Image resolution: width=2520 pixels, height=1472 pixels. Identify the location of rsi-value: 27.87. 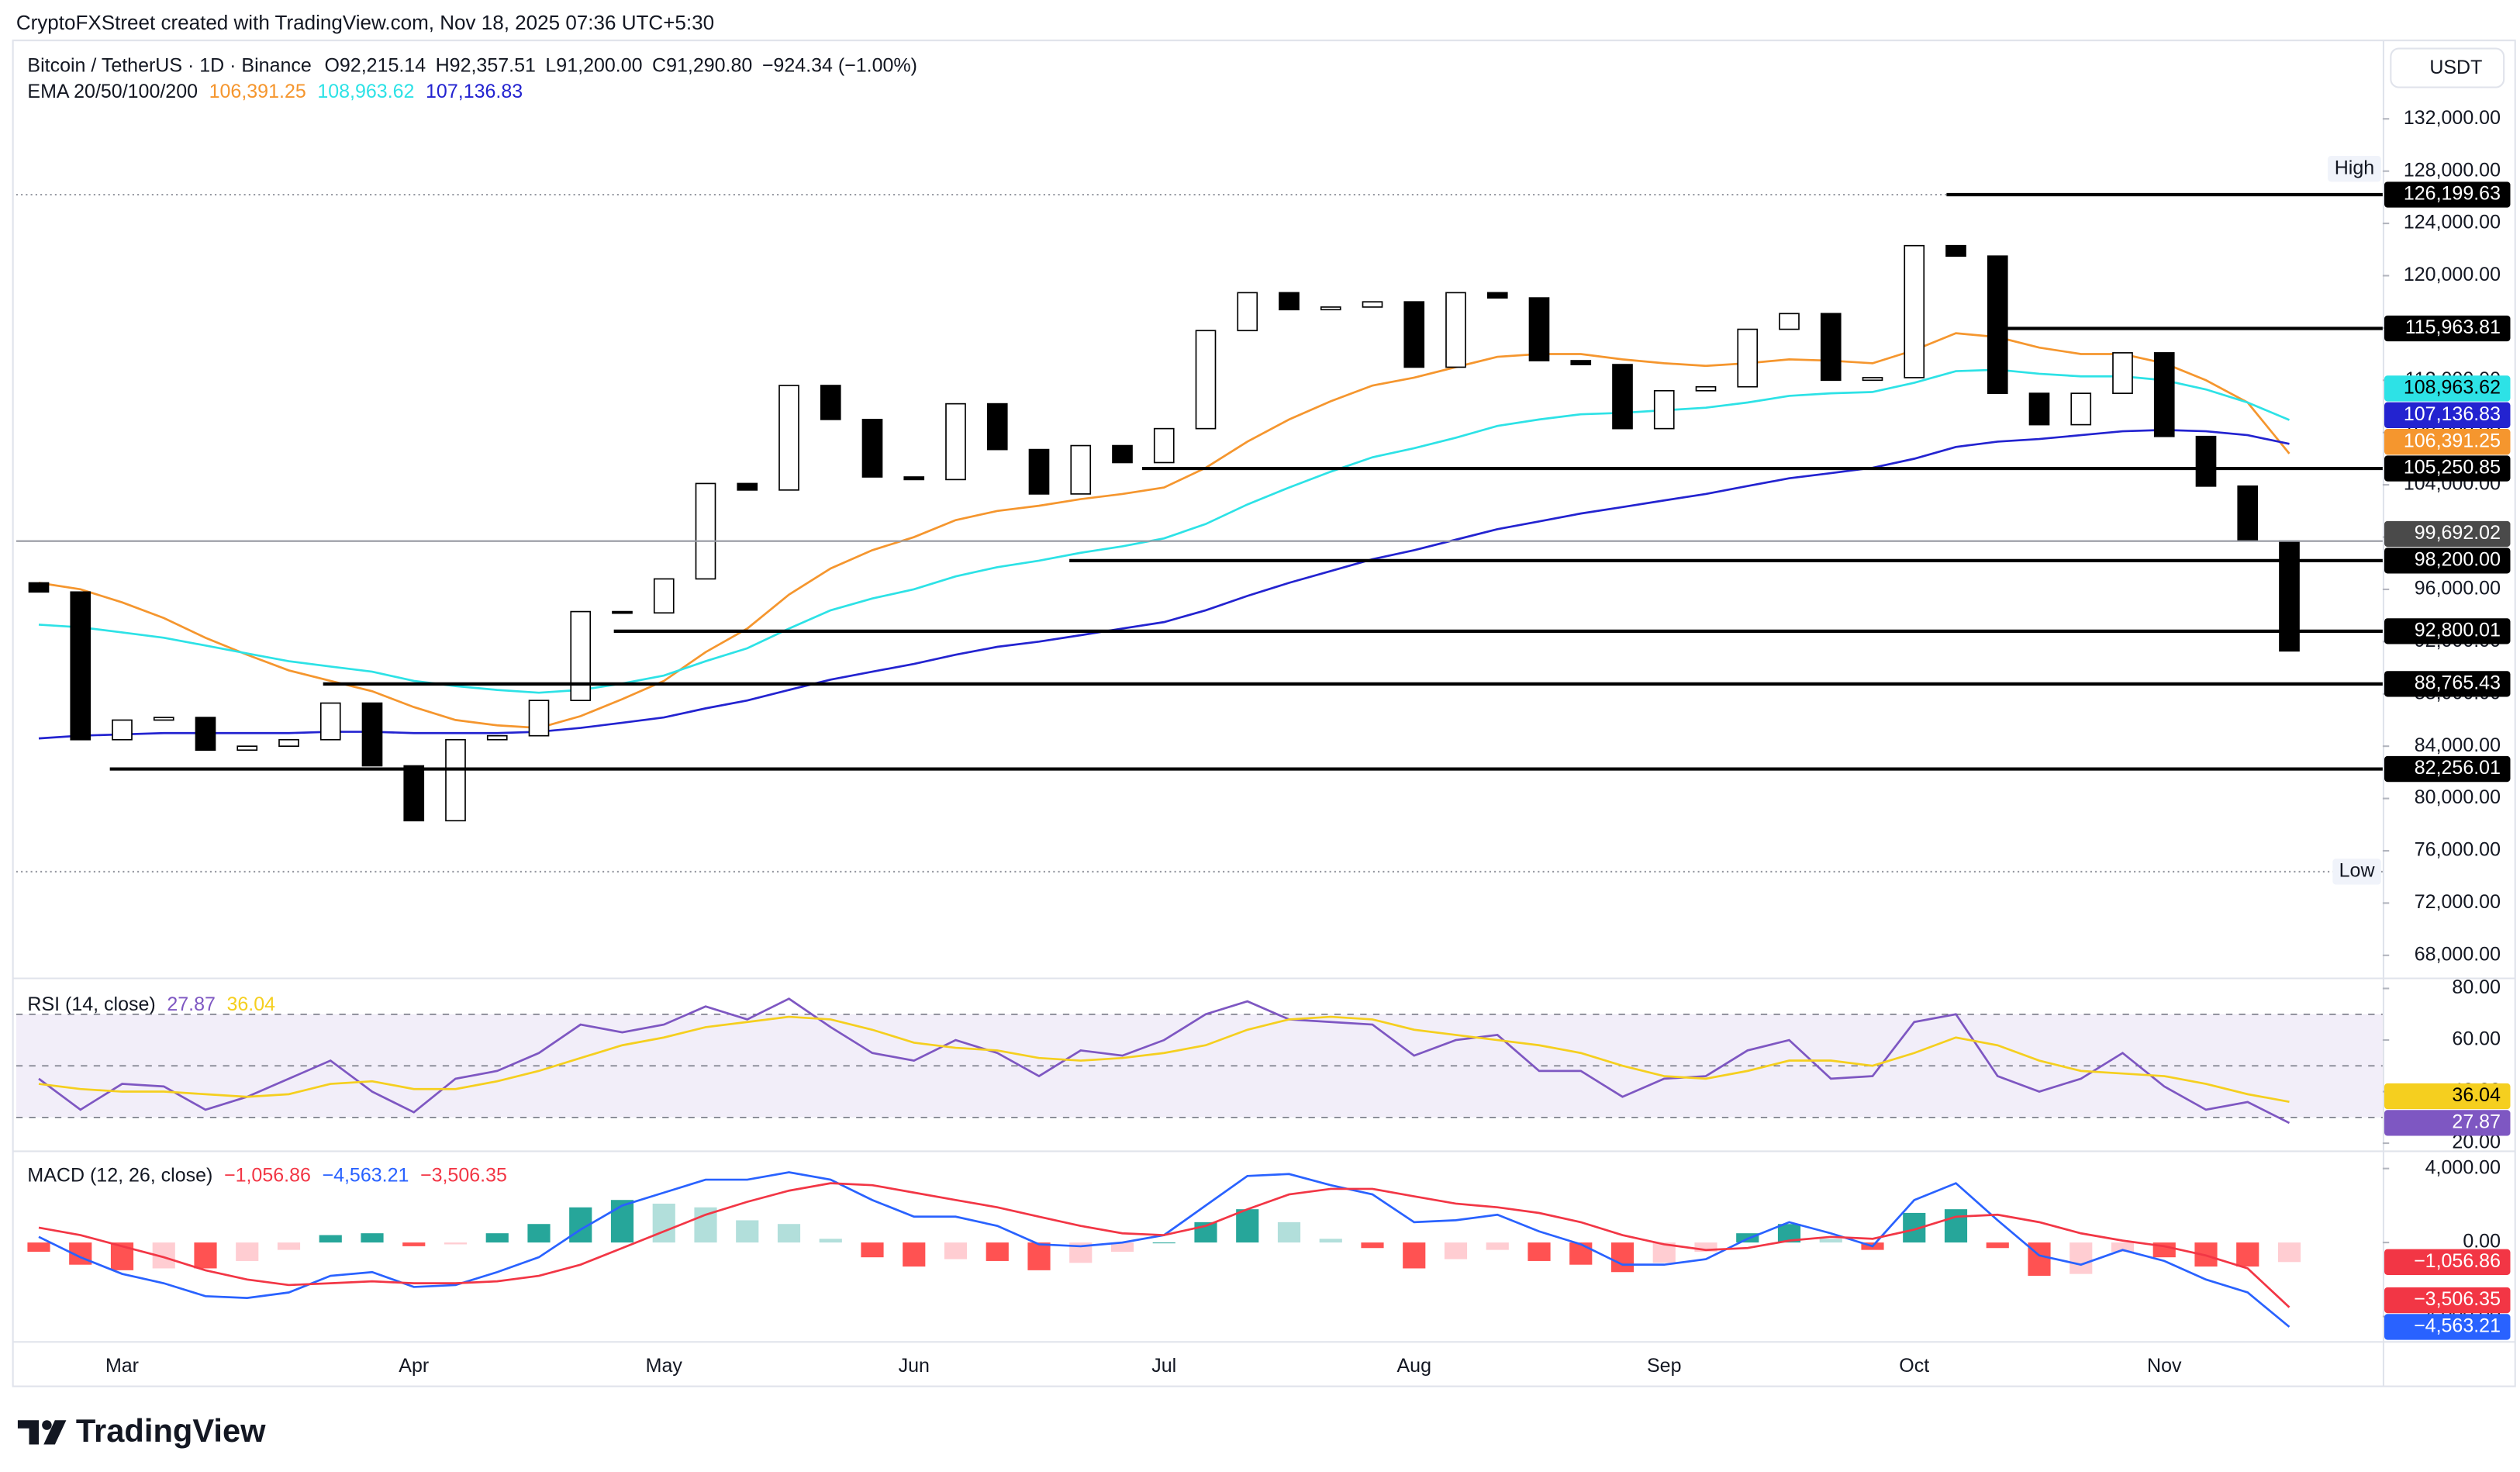
(191, 1003).